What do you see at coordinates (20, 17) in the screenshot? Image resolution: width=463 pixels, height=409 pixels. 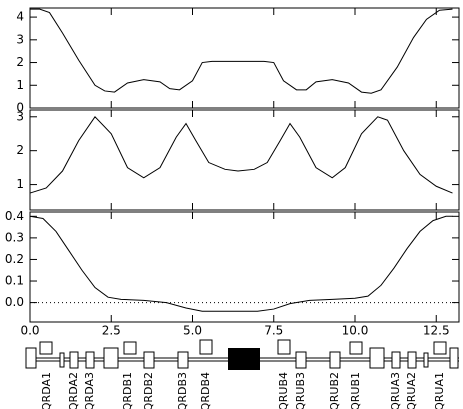 I see `y-tick-label: 4` at bounding box center [20, 17].